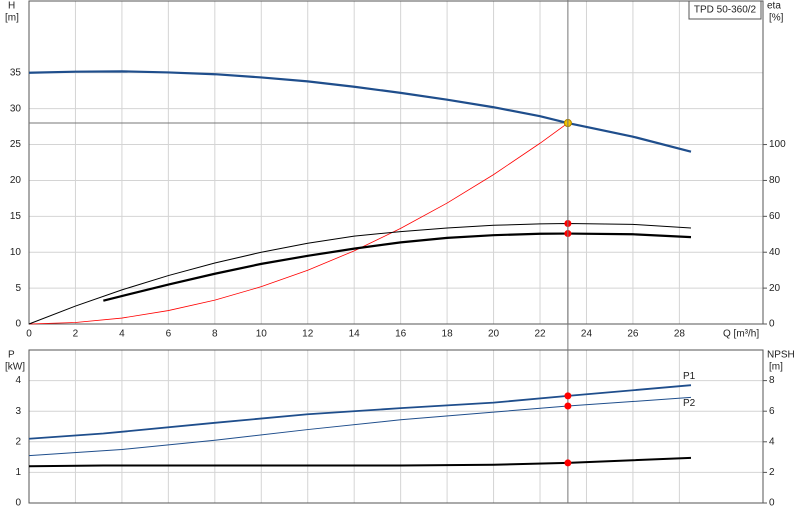 The width and height of the screenshot is (800, 520). What do you see at coordinates (689, 376) in the screenshot?
I see `series-label: P1` at bounding box center [689, 376].